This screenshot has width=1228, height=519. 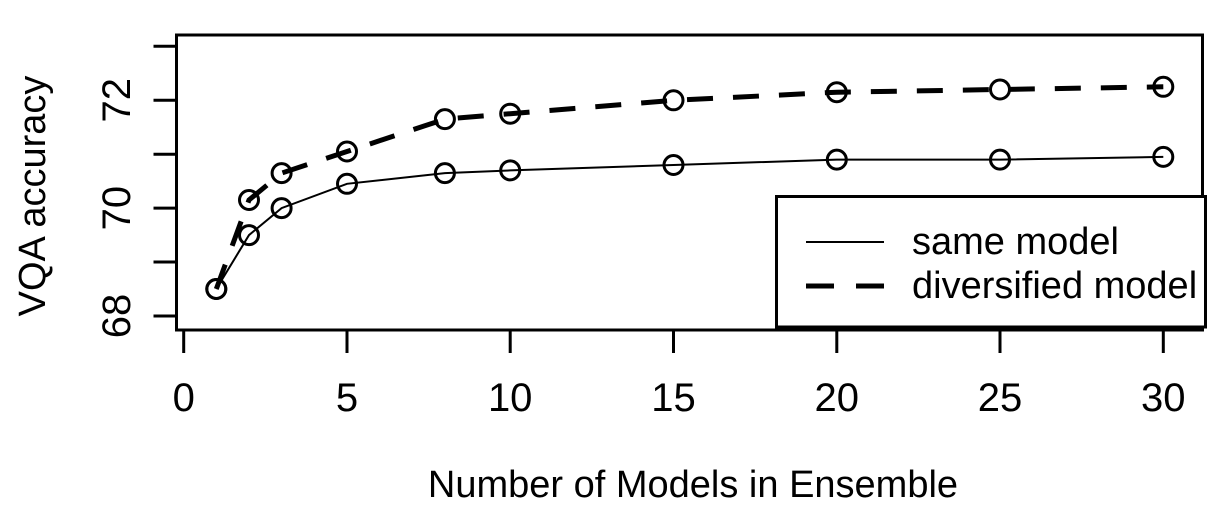 I want to click on x-tick-label: 30, so click(x=1163, y=398).